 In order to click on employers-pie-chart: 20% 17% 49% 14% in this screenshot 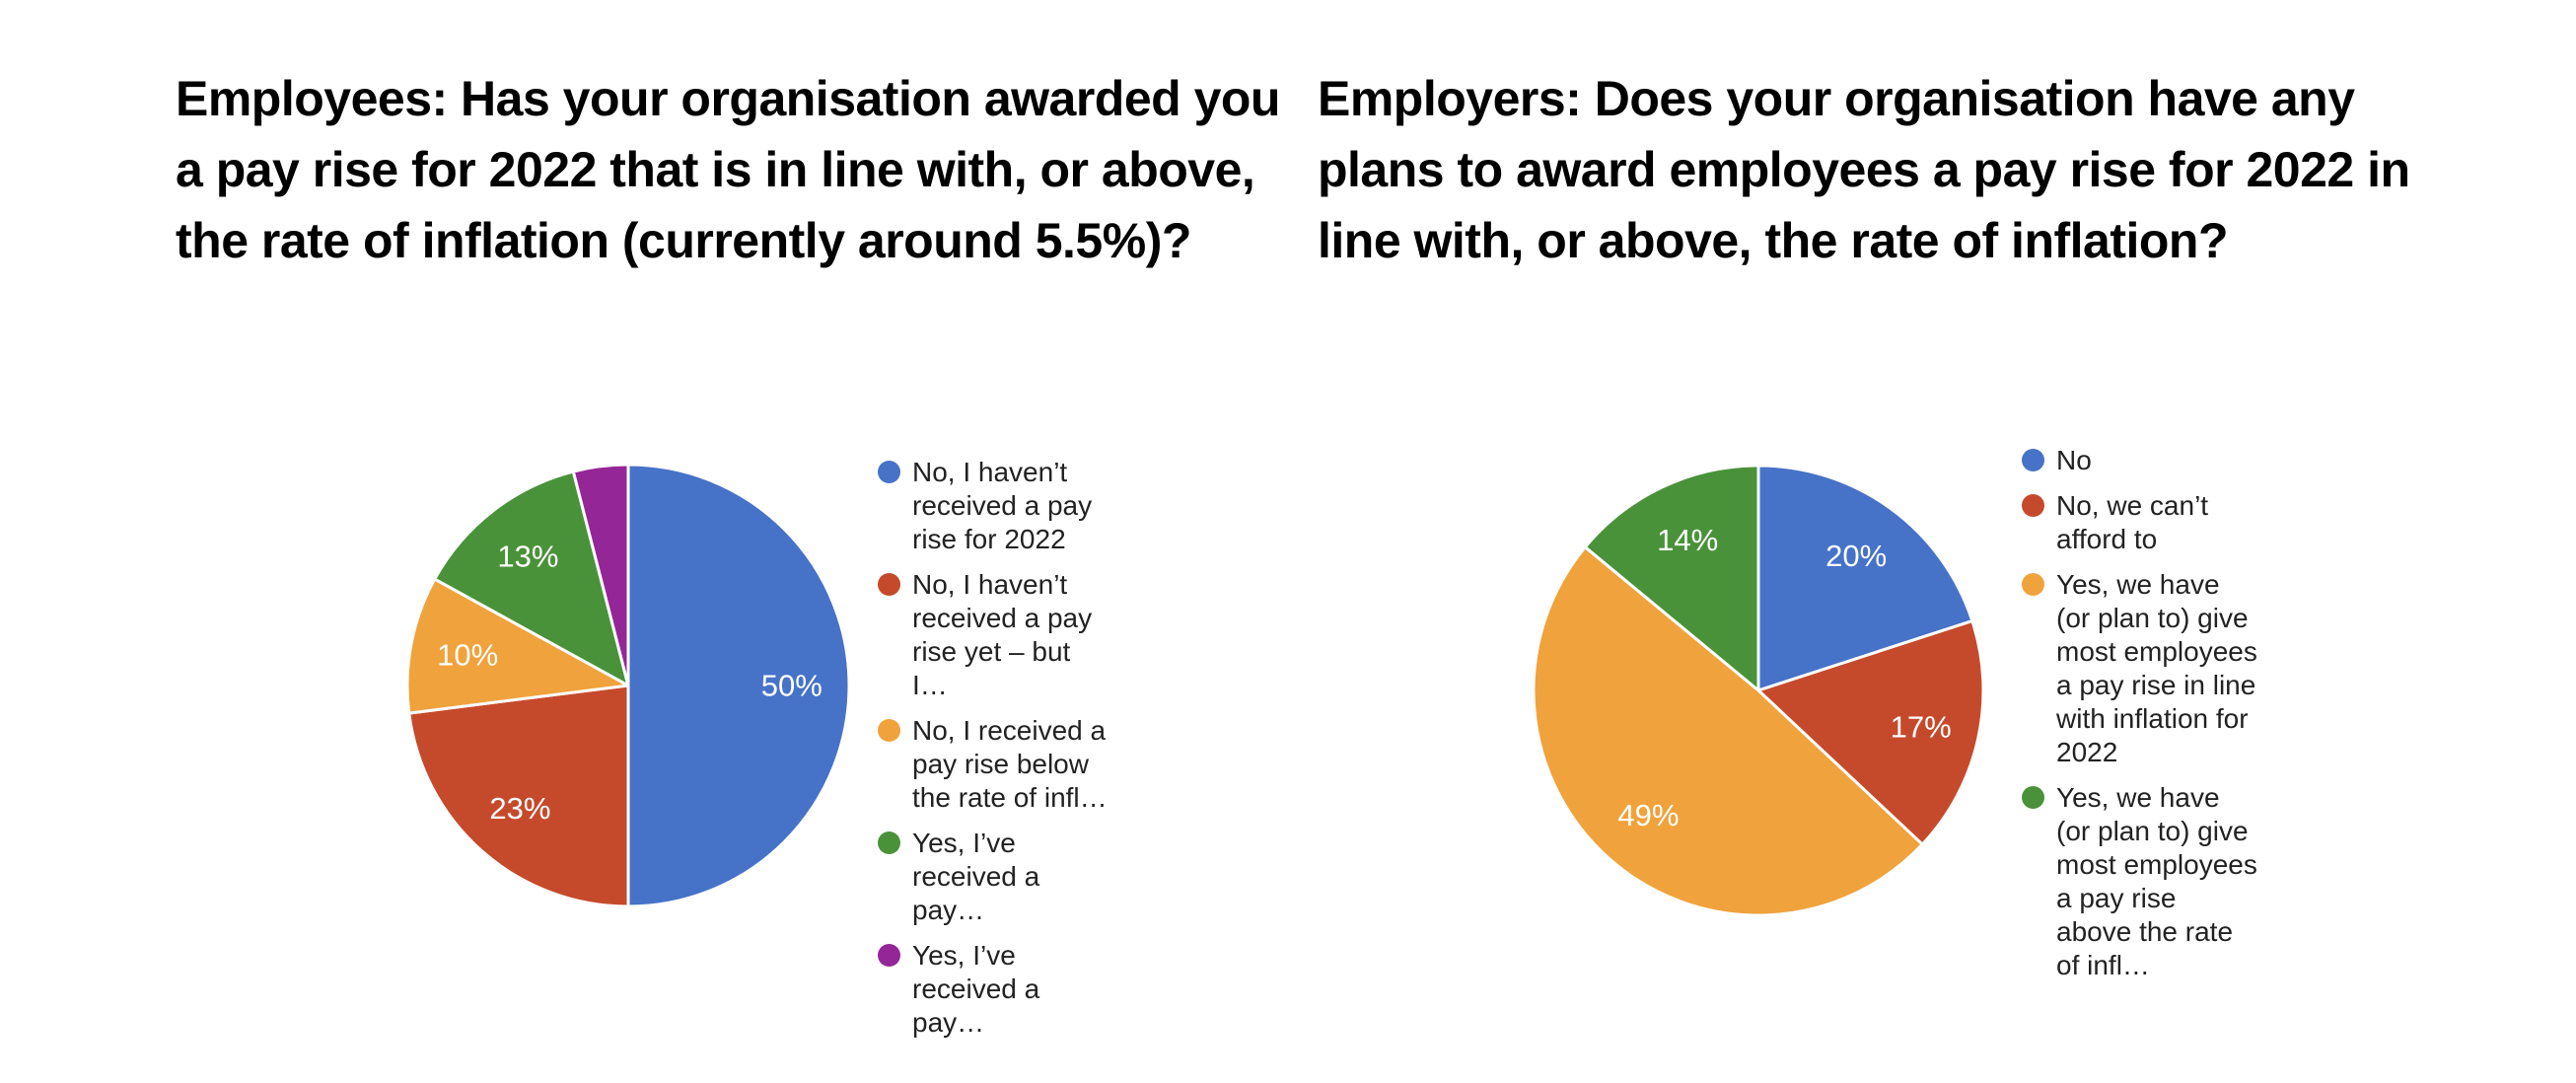, I will do `click(1759, 690)`.